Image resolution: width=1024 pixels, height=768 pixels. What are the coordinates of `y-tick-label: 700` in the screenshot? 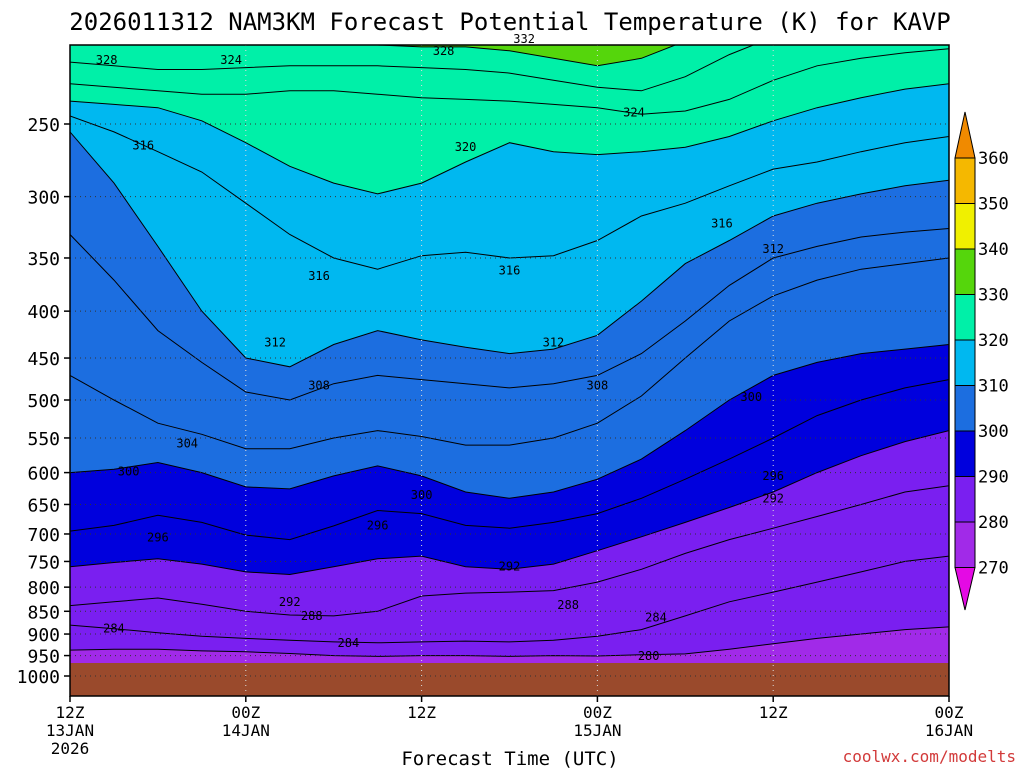 It's located at (43, 535).